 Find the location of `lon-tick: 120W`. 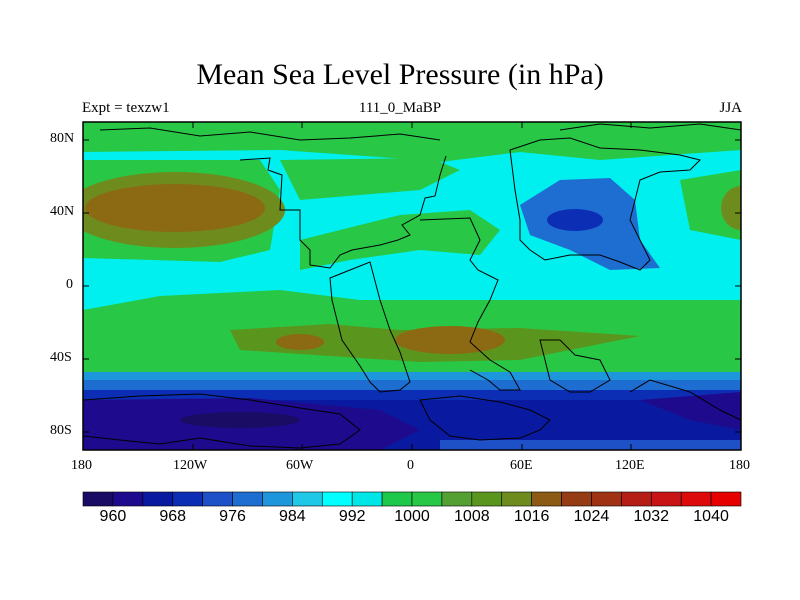

lon-tick: 120W is located at coordinates (190, 465).